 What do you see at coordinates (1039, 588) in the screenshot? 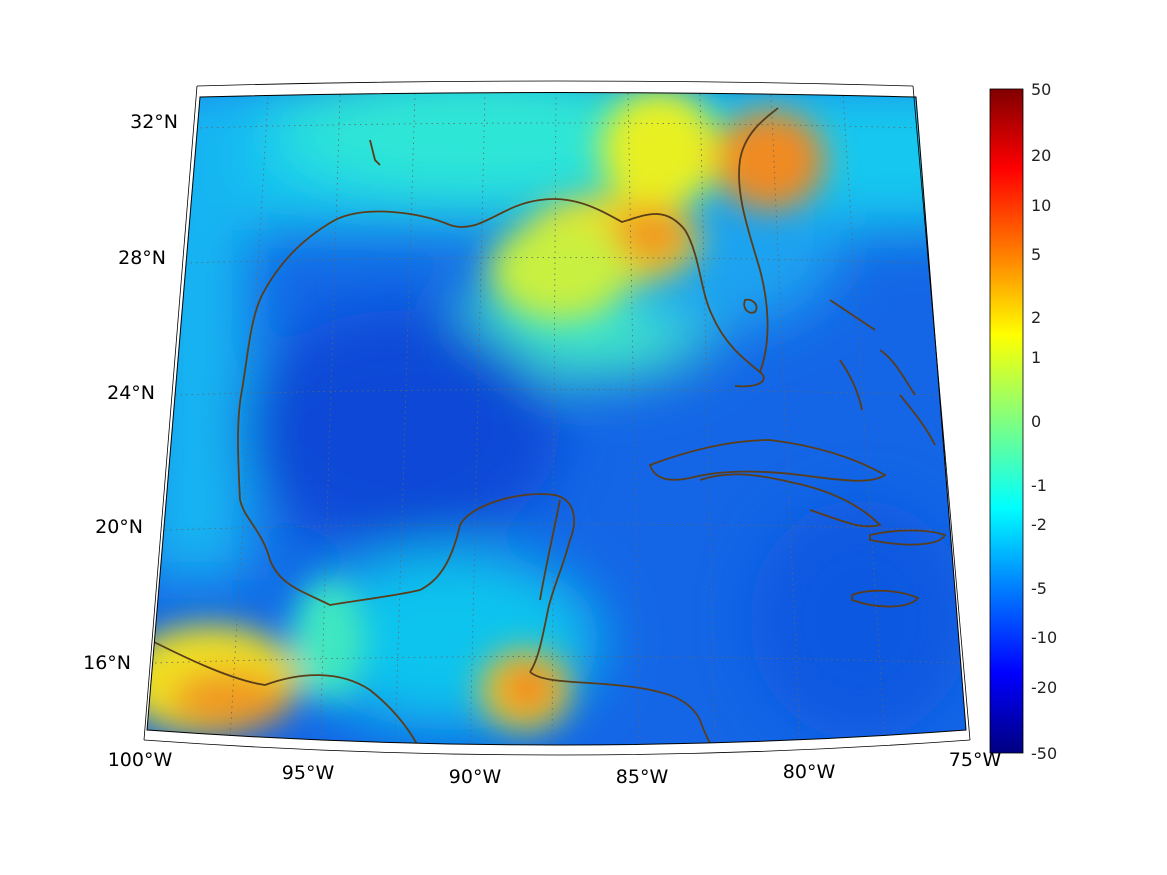
I see `colorbar-tick: -5` at bounding box center [1039, 588].